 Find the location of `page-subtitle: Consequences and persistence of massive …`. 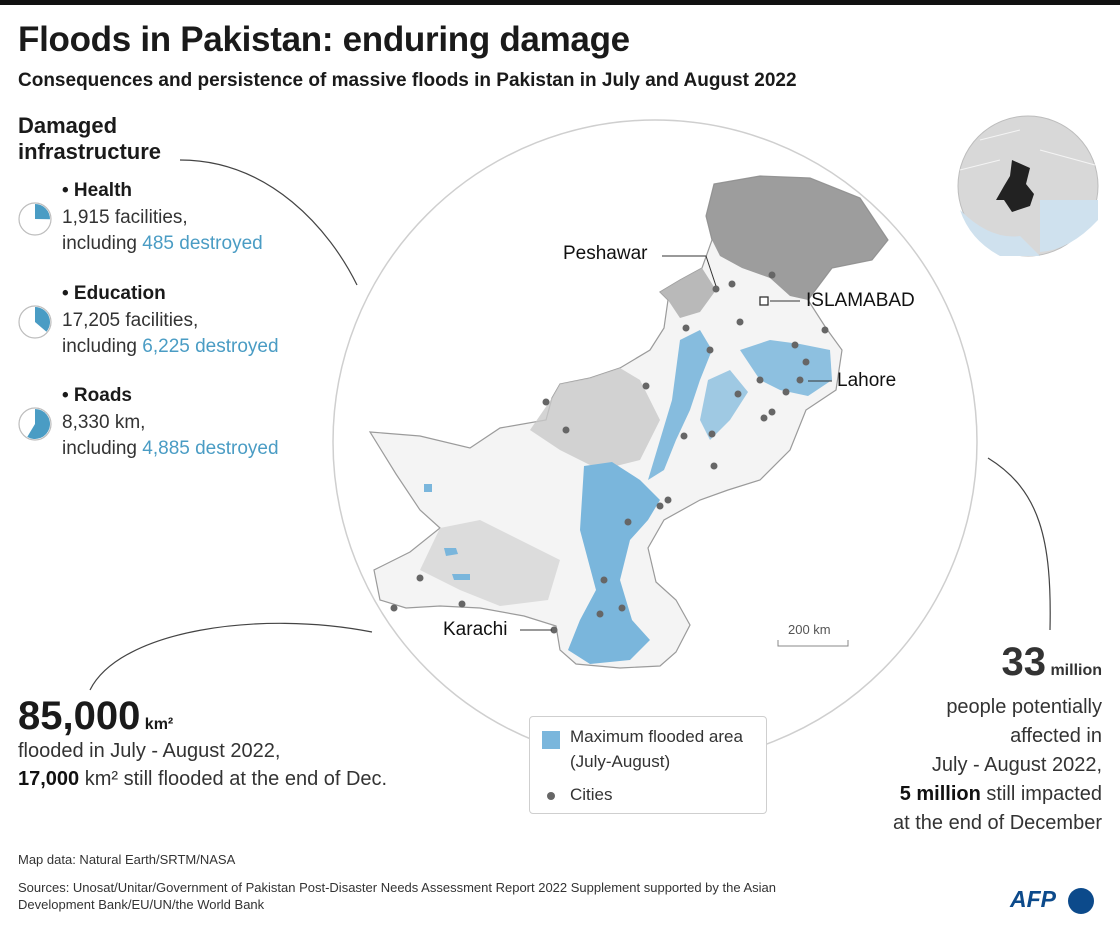

page-subtitle: Consequences and persistence of massive … is located at coordinates (407, 80).